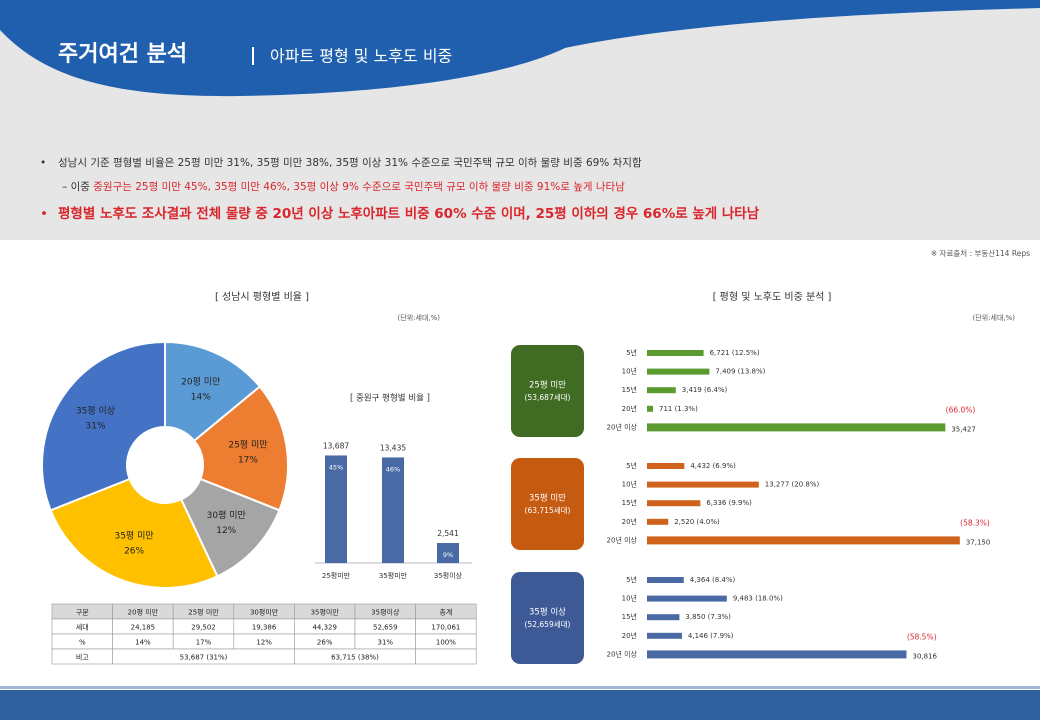  Describe the element at coordinates (711, 636) in the screenshot. I see `bar-value: 4,146 (7.9%)` at that location.